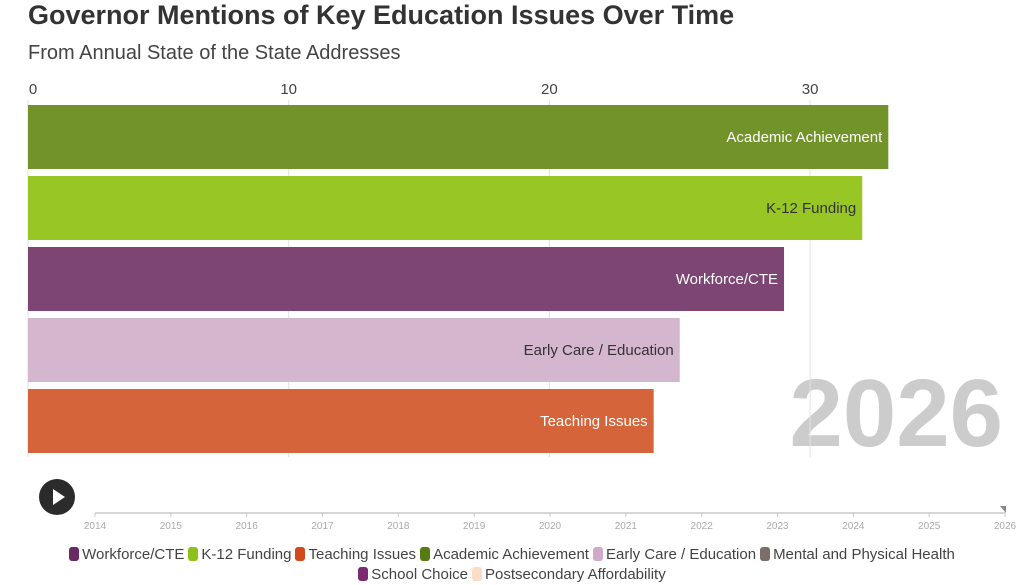 This screenshot has width=1024, height=585. What do you see at coordinates (354, 350) in the screenshot?
I see `bar-early-care-education` at bounding box center [354, 350].